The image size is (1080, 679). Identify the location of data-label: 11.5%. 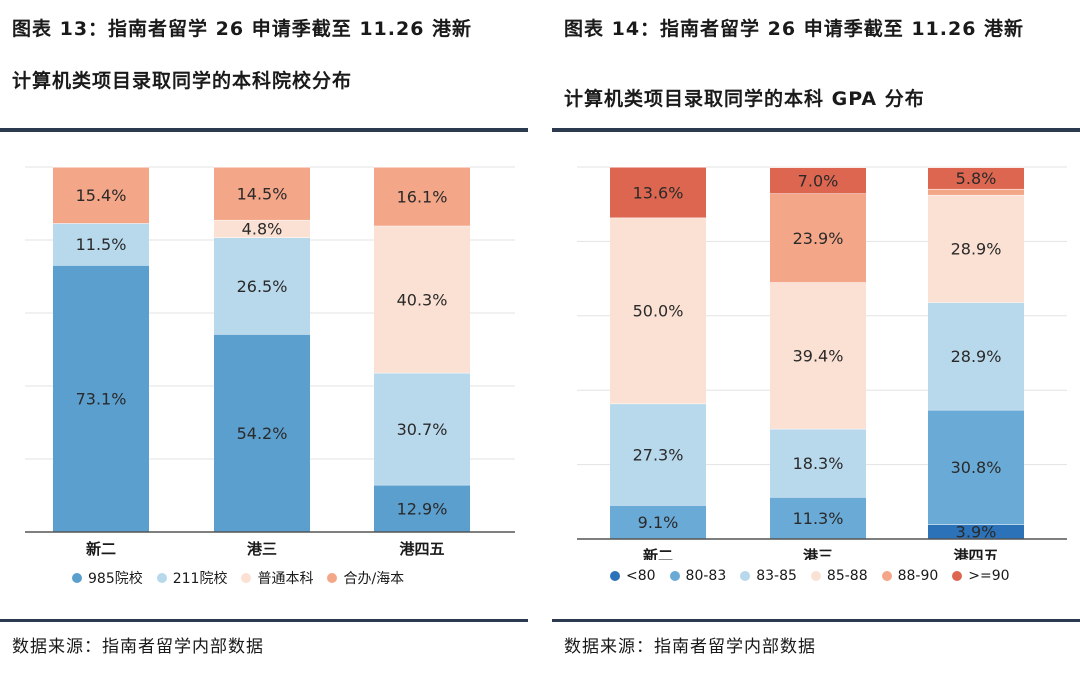
(101, 244).